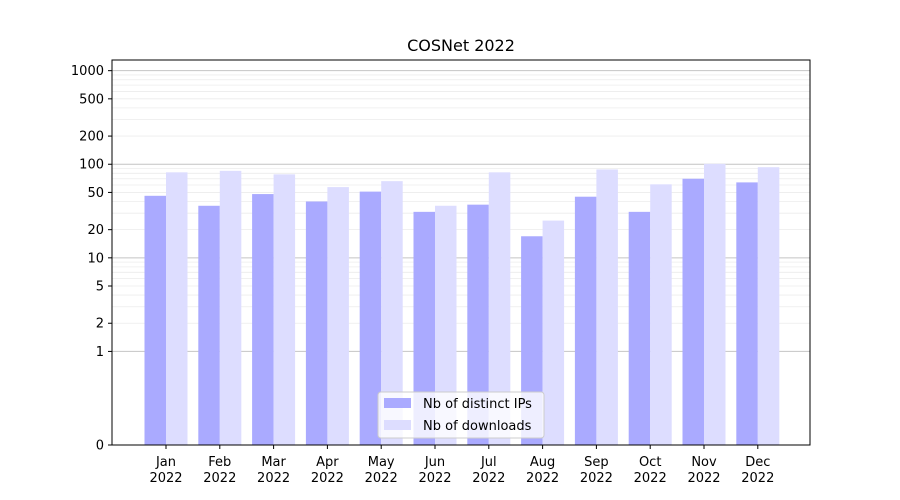  Describe the element at coordinates (434, 470) in the screenshot. I see `x-tick-label: Jun 2022` at that location.